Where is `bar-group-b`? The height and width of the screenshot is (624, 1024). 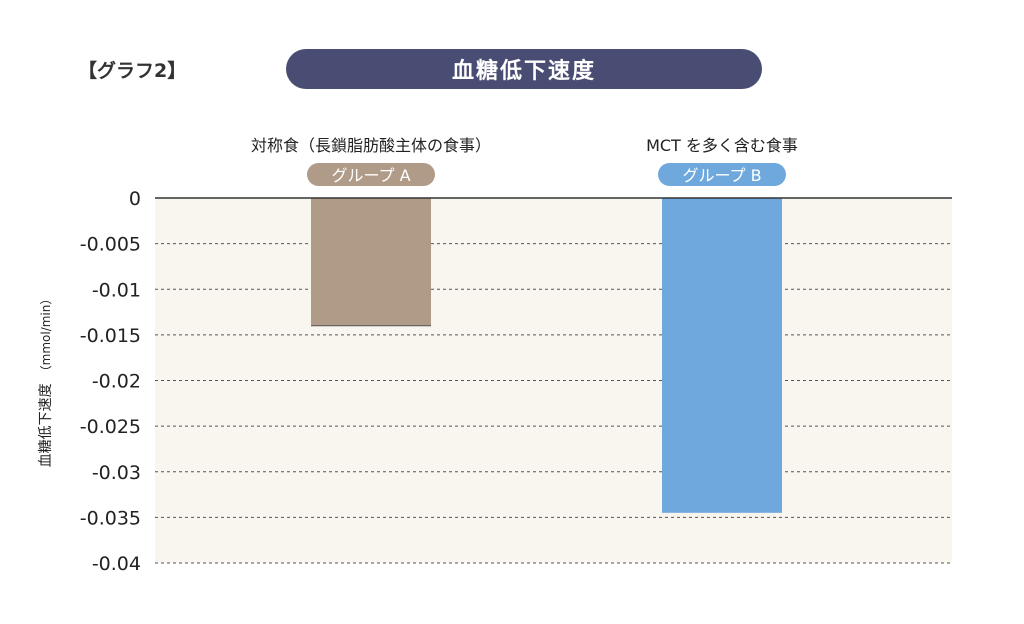
bar-group-b is located at coordinates (722, 355).